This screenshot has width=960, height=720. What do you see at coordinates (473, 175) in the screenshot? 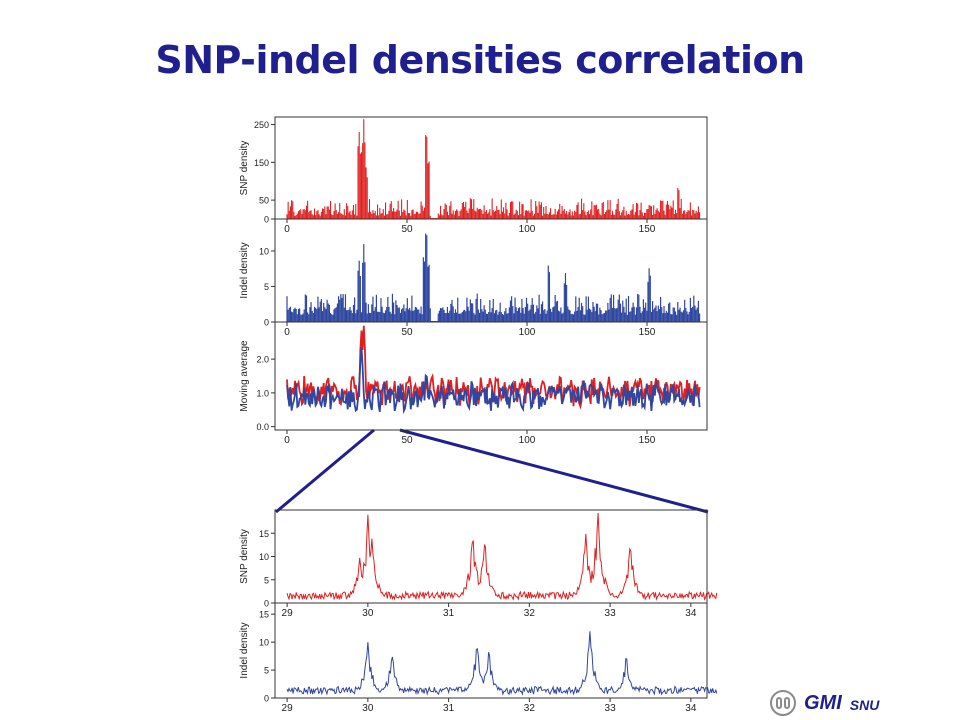
I see `chart-panel-top-snp: 0 50 150 250 SNP density 0 50 100 150` at bounding box center [473, 175].